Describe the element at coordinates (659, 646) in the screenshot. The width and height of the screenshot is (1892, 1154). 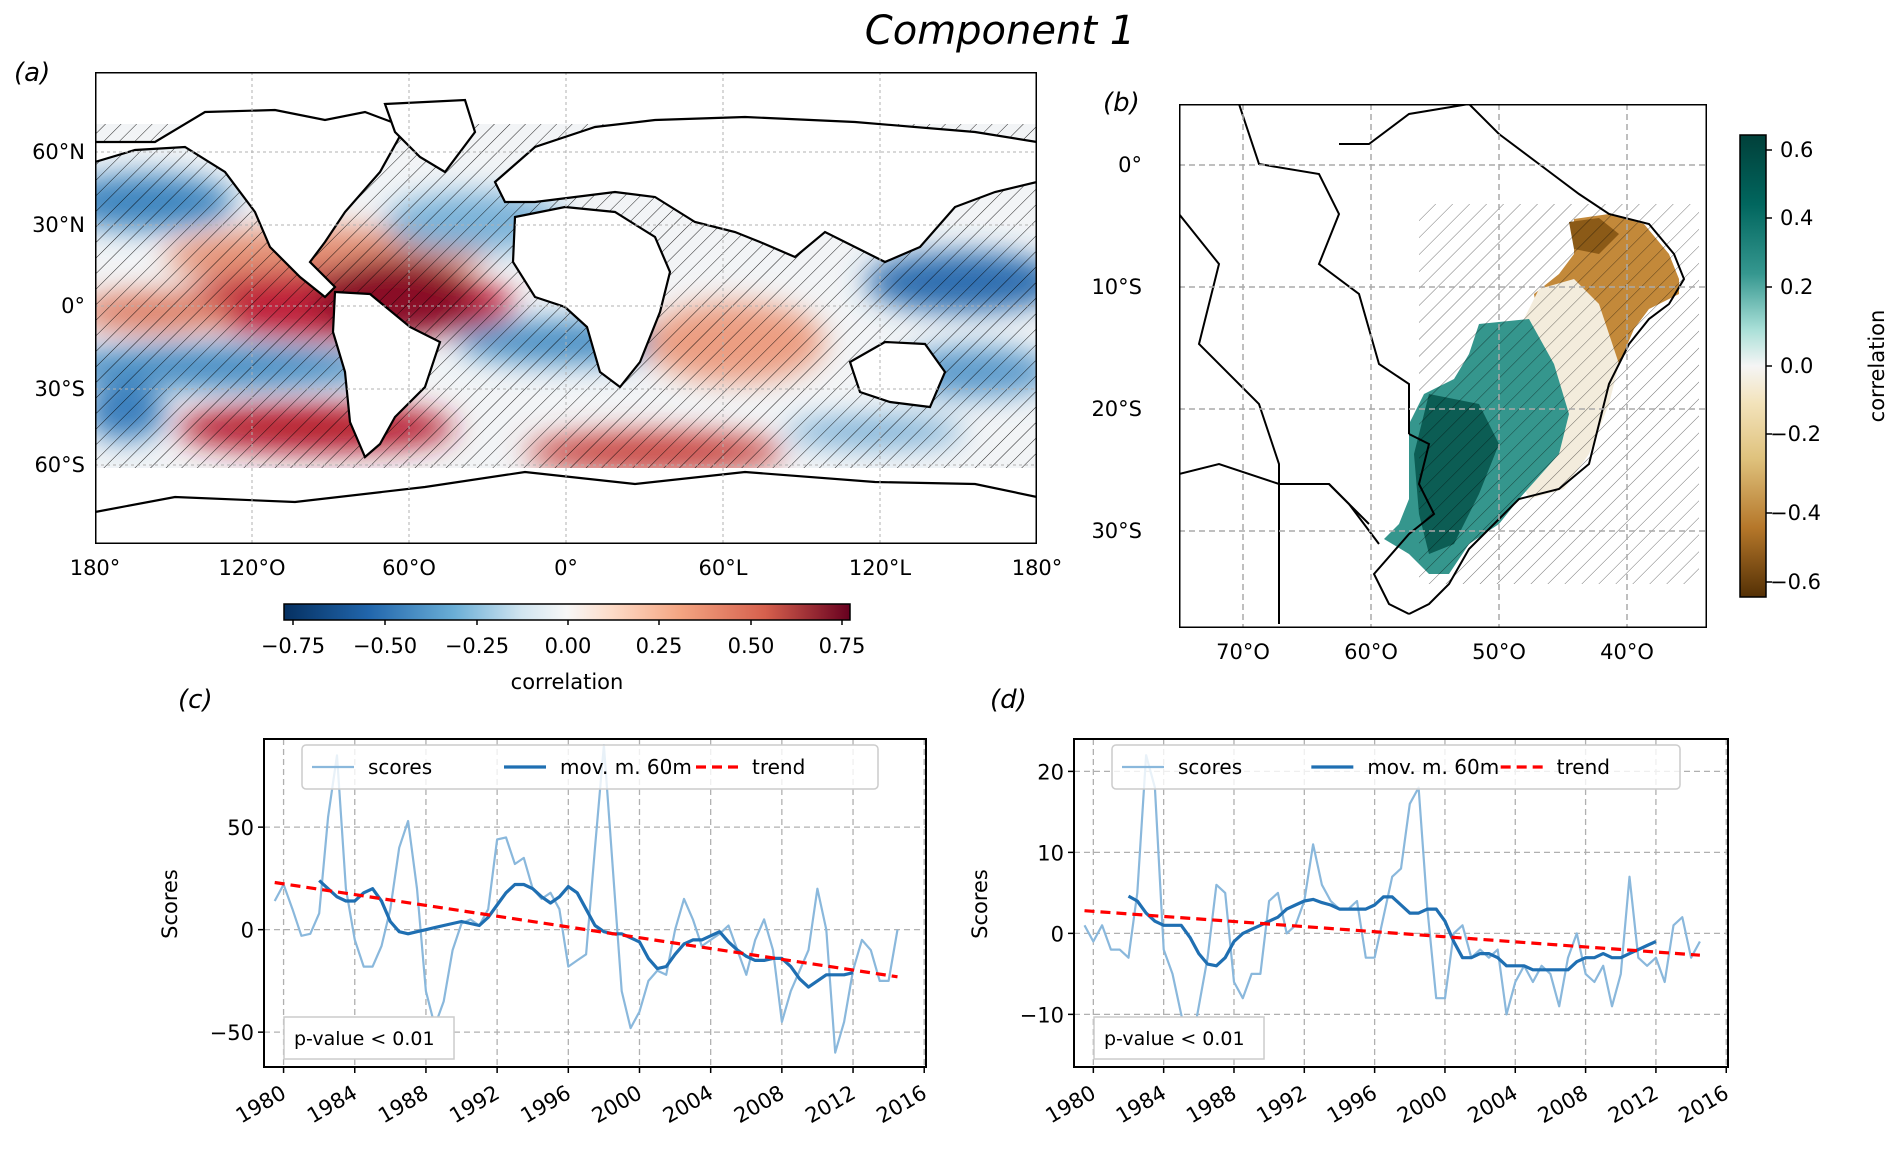
I see `colorbar-a-tick: 0.25` at that location.